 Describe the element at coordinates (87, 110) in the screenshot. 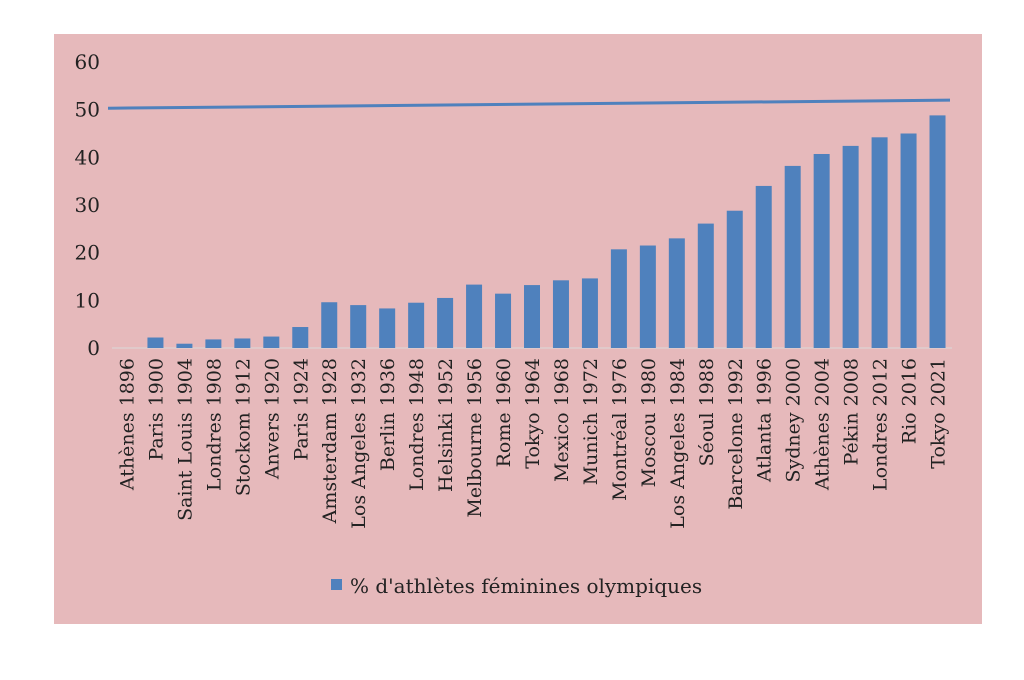

I see `y-tick-label: 50` at that location.